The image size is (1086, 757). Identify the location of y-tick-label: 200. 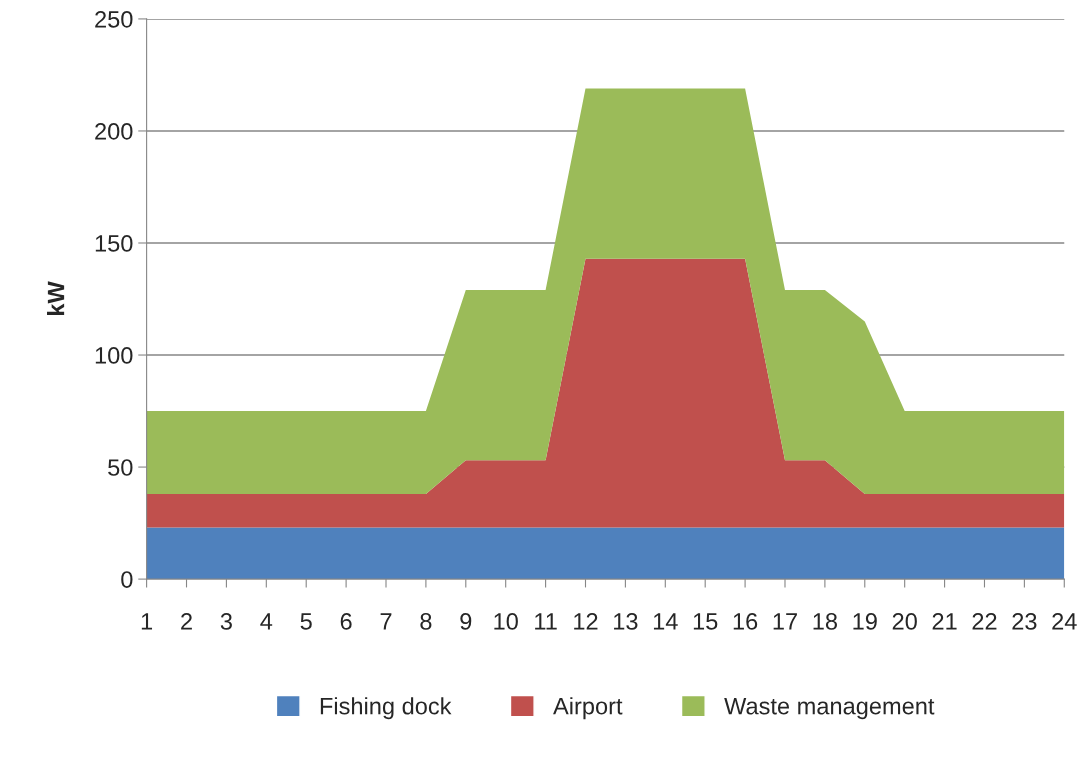
(114, 131).